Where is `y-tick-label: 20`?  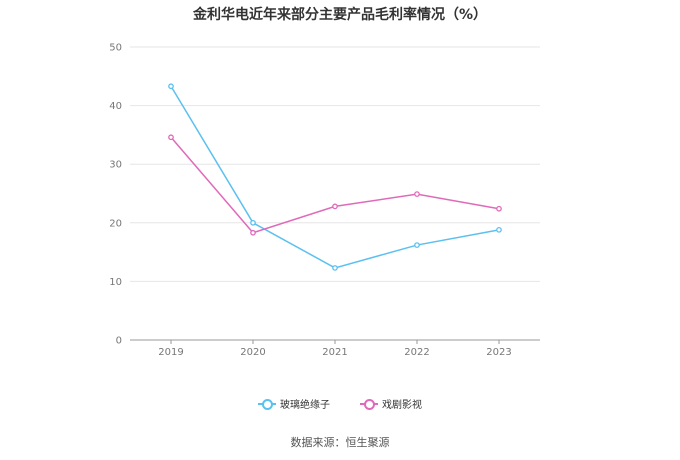 y-tick-label: 20 is located at coordinates (115, 223).